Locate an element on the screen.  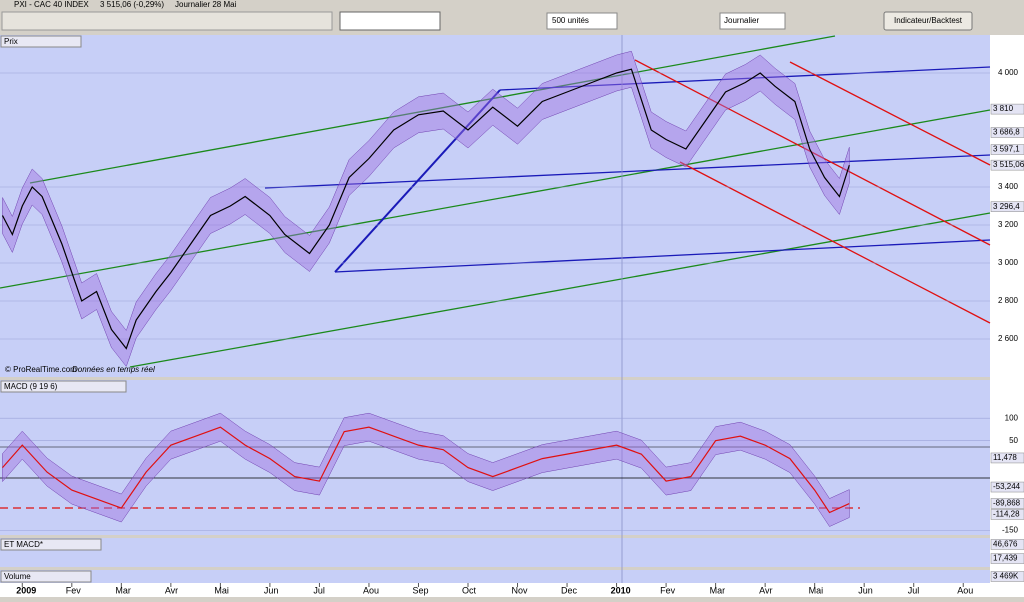
panel-label: ET MACD* is located at coordinates (23, 544).